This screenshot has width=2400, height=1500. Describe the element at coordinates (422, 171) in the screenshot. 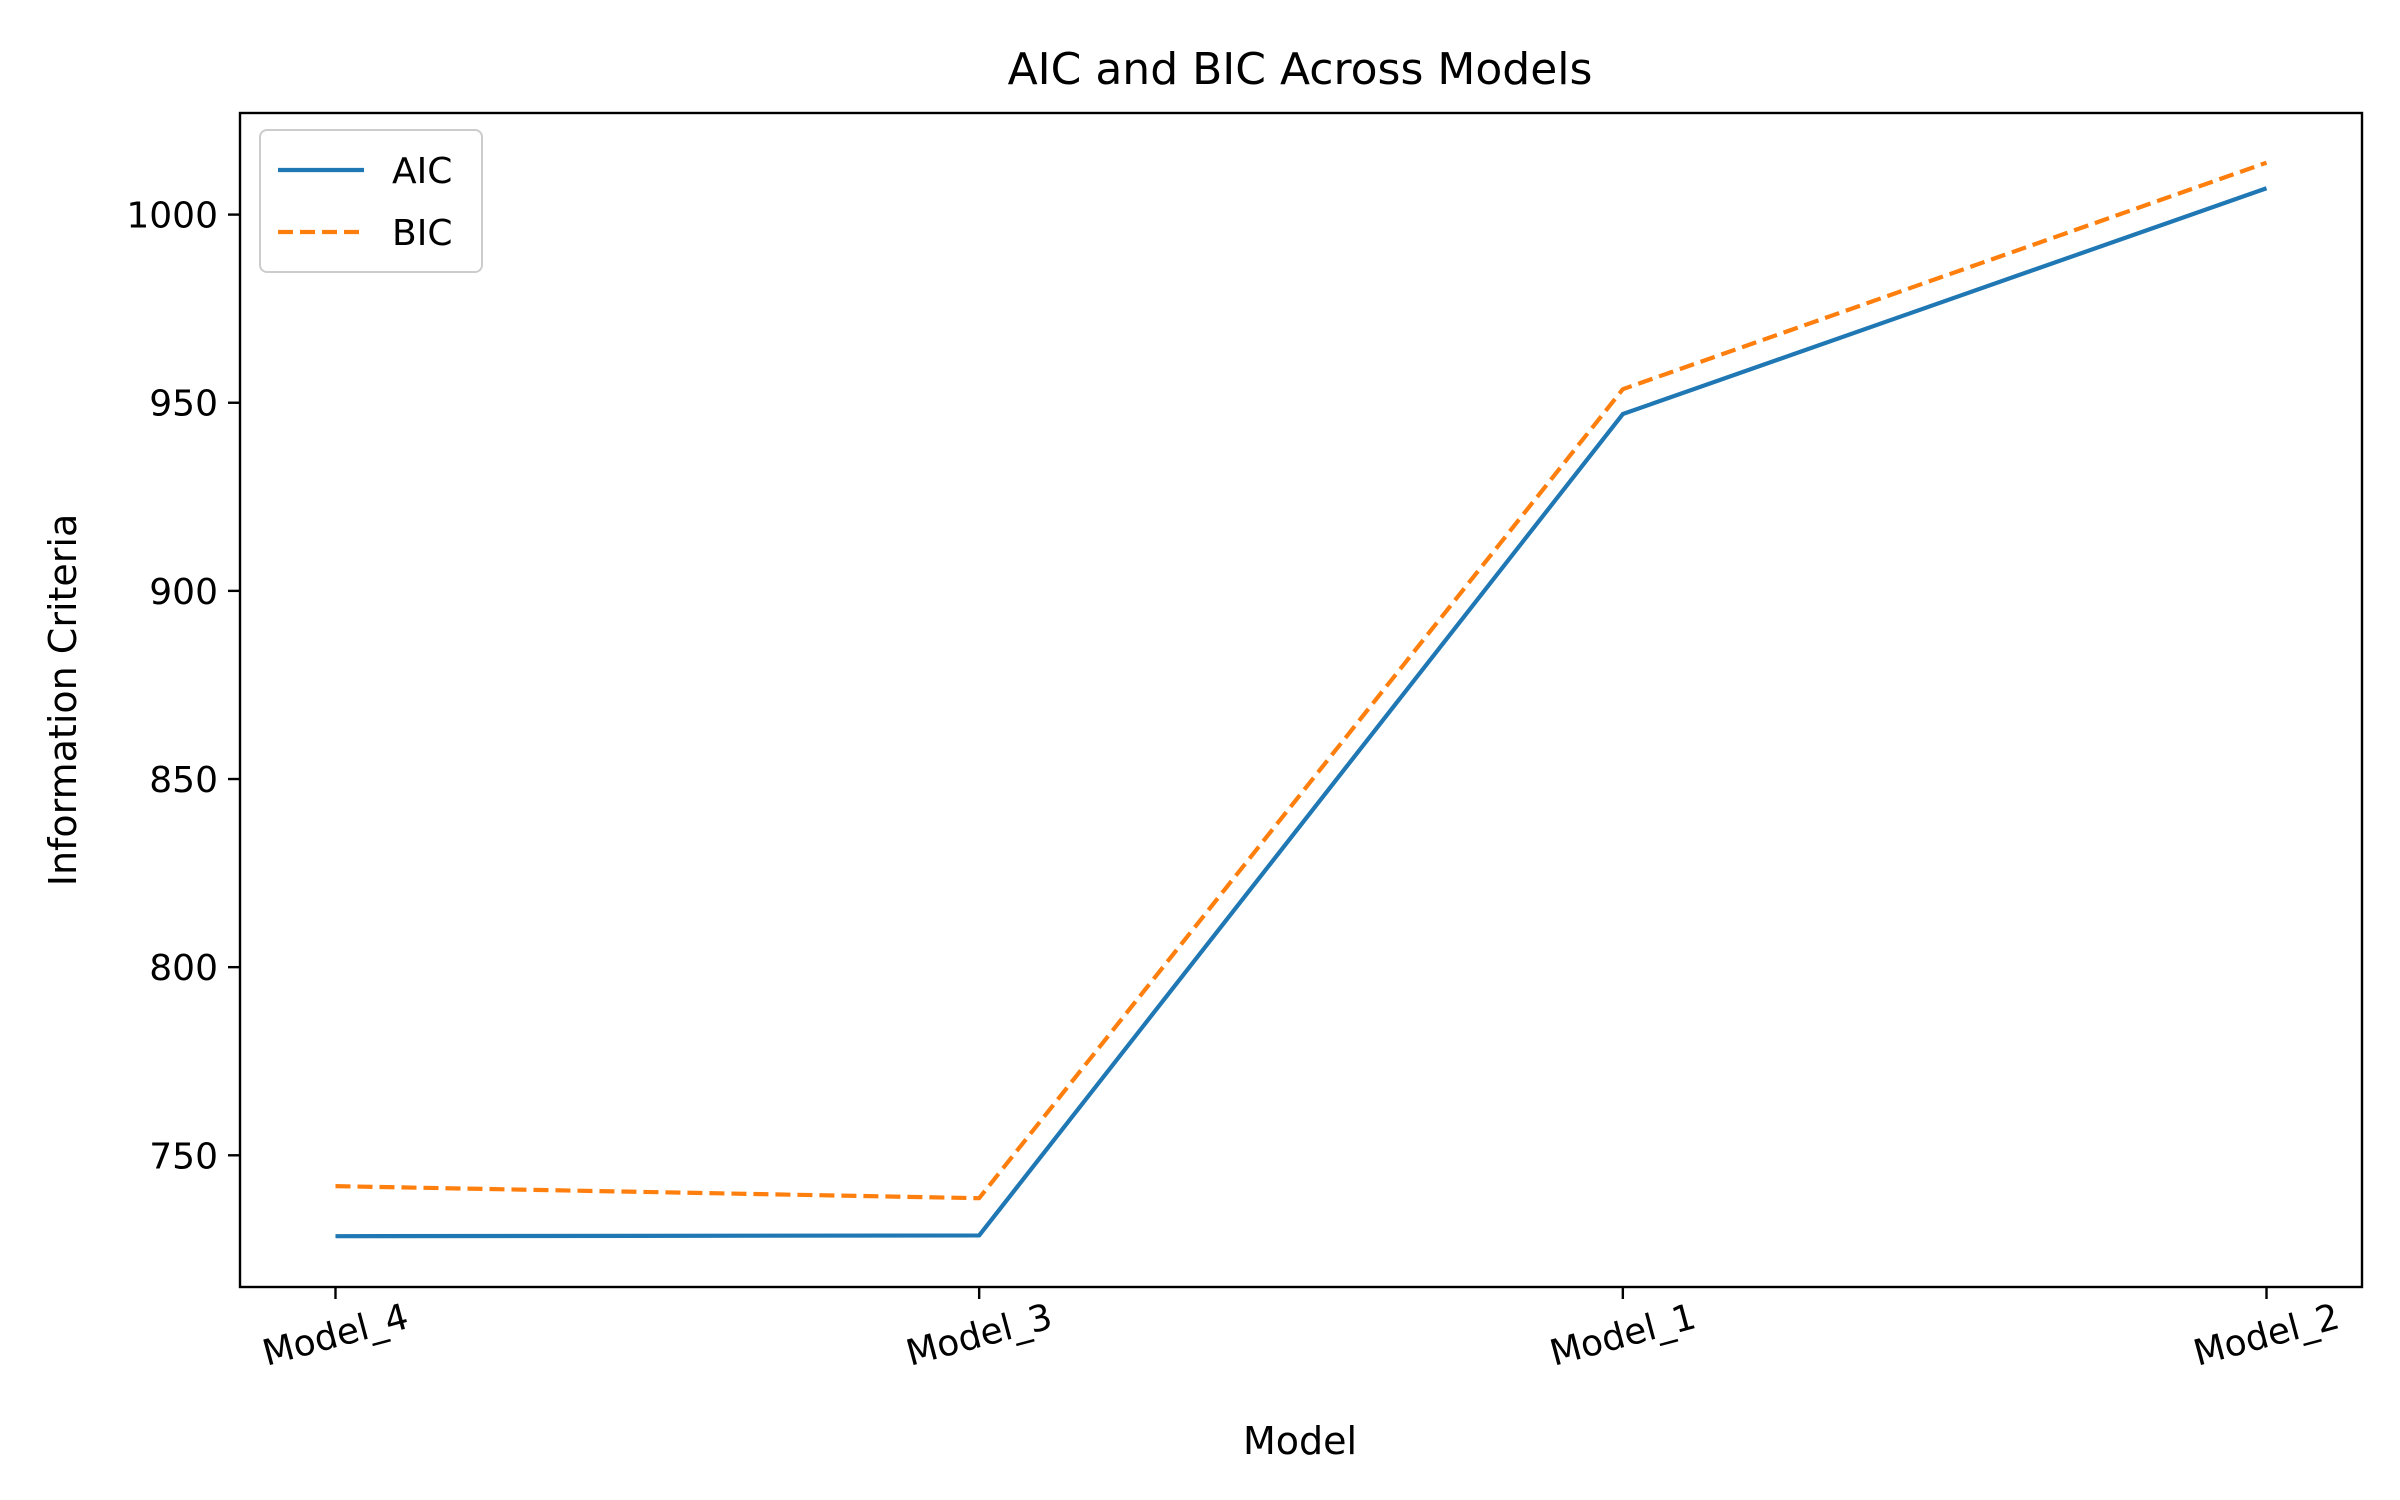

I see `legend-label-aic: AIC` at that location.